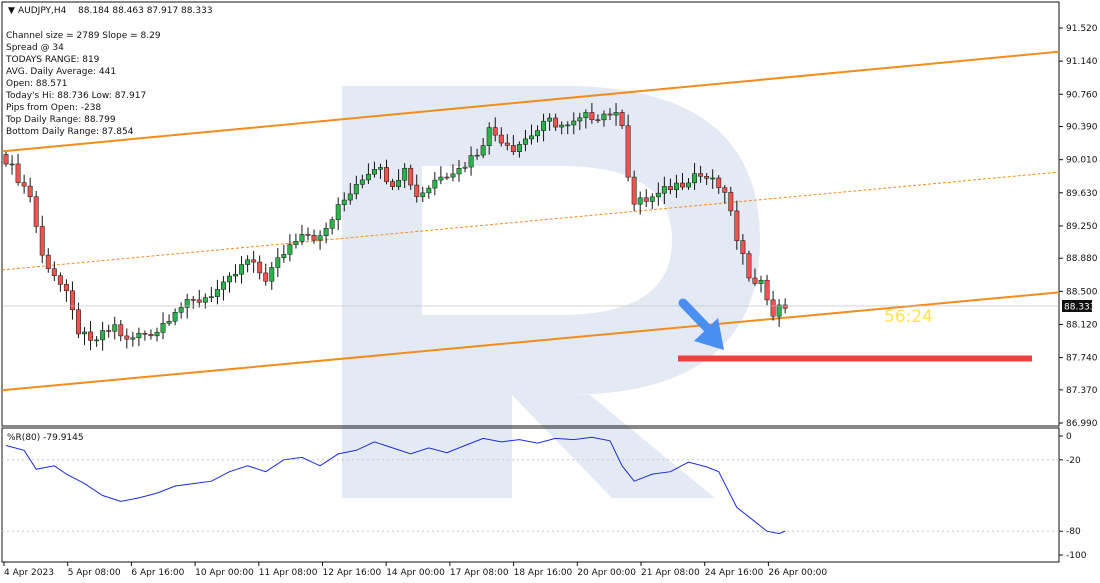 Image resolution: width=1100 pixels, height=583 pixels. I want to click on x-tick-label: 10 Apr 00:00, so click(224, 573).